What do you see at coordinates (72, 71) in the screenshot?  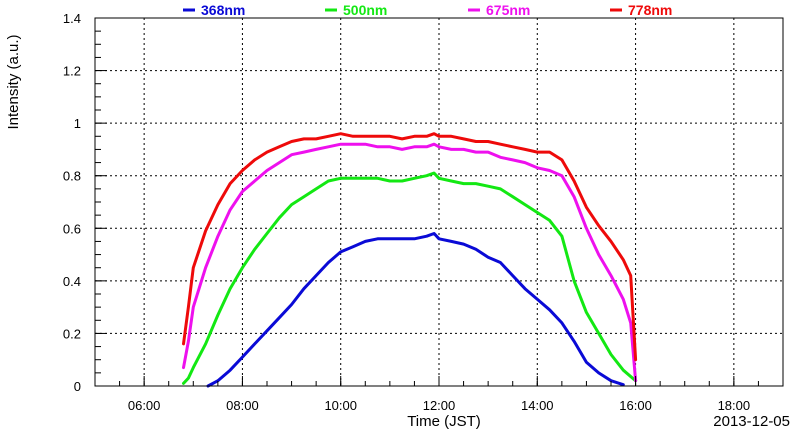 I see `y-tick-label: 1.2` at bounding box center [72, 71].